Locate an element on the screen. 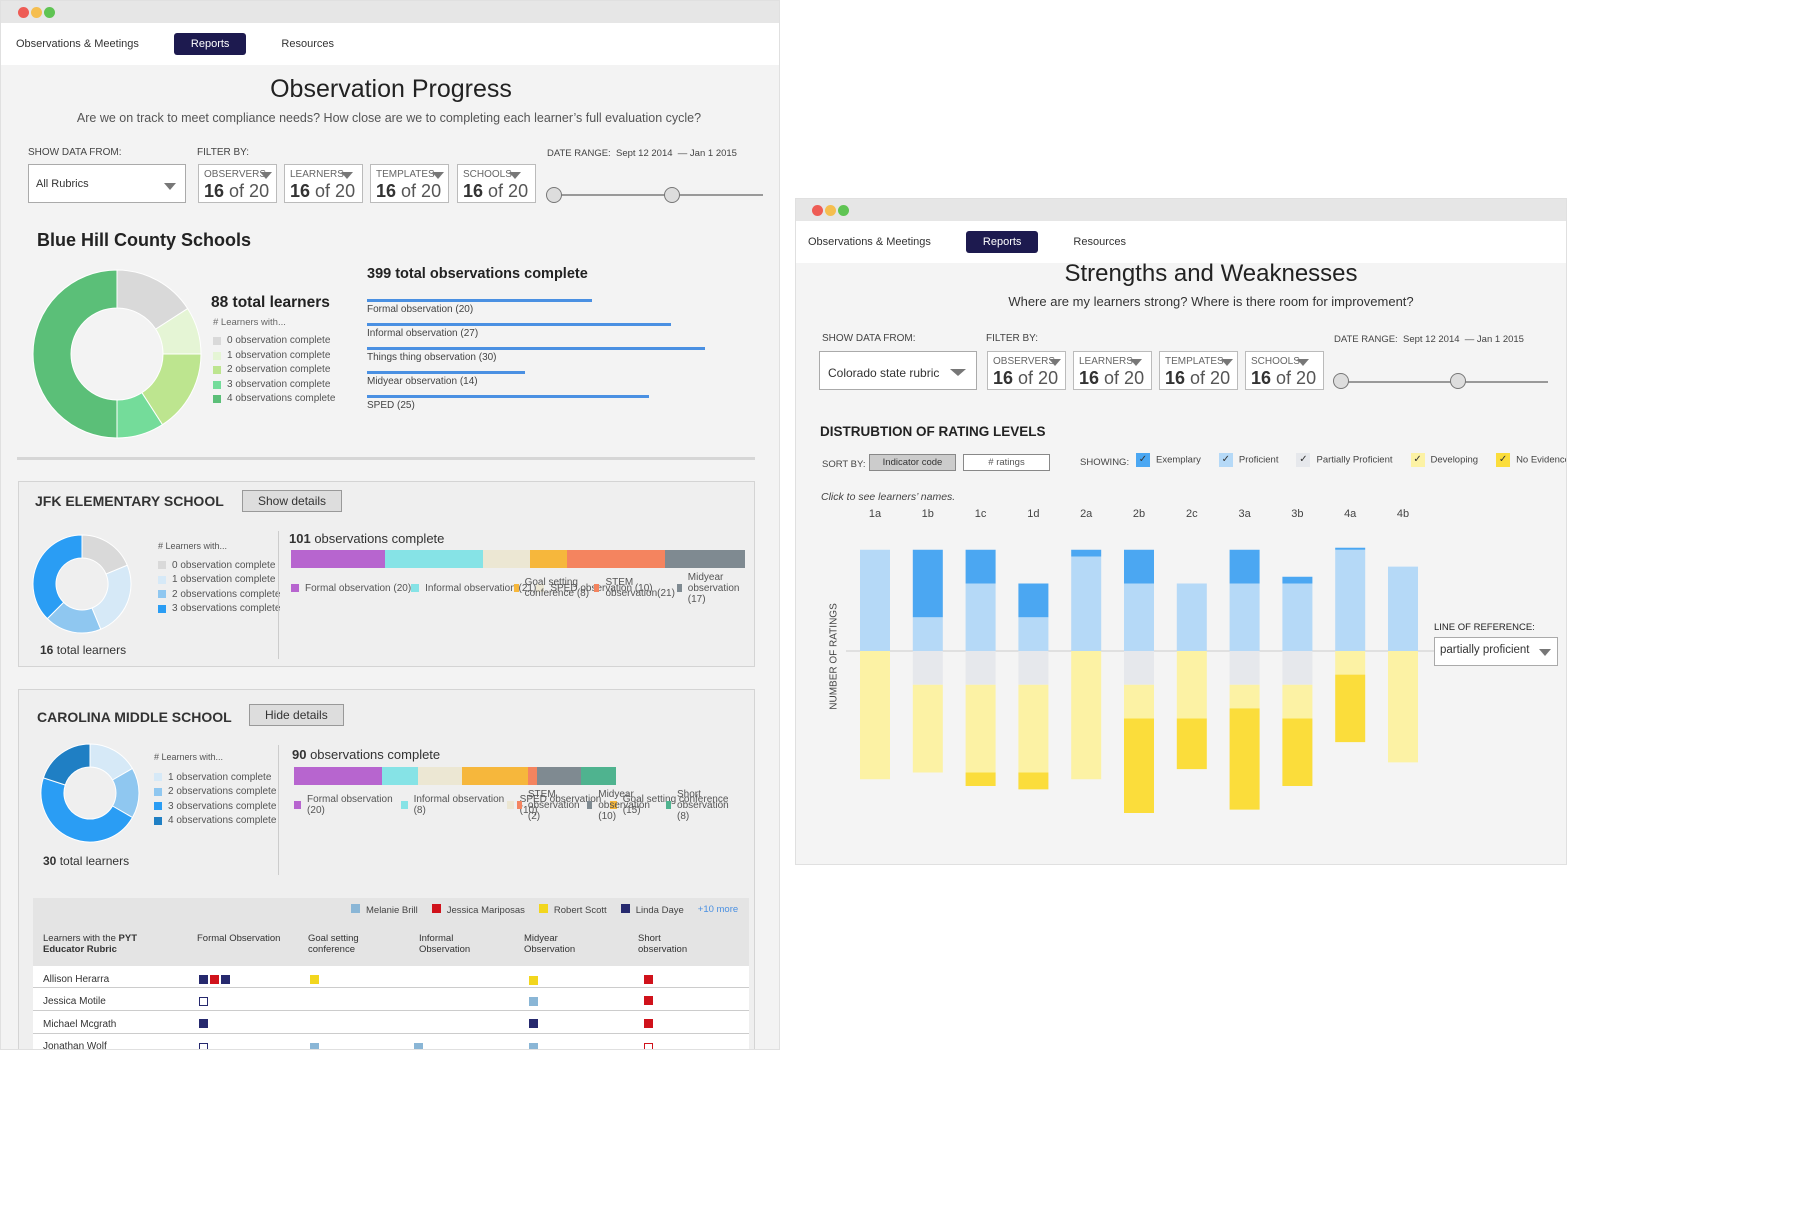 This screenshot has width=1811, height=1209. jfk-donut-chart is located at coordinates (82, 584).